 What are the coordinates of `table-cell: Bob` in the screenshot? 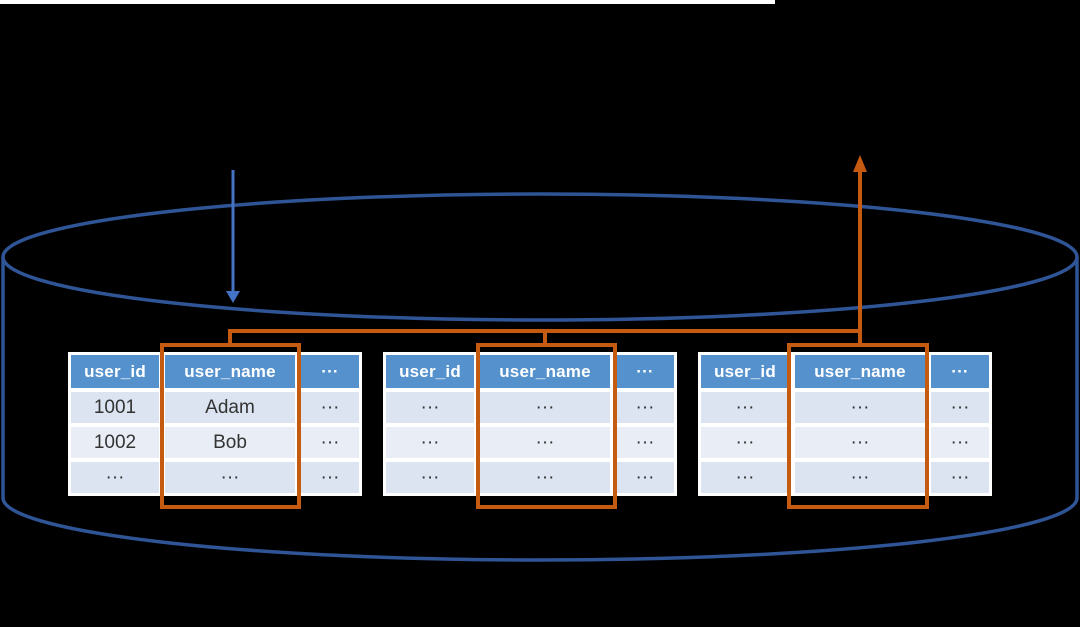 It's located at (230, 442).